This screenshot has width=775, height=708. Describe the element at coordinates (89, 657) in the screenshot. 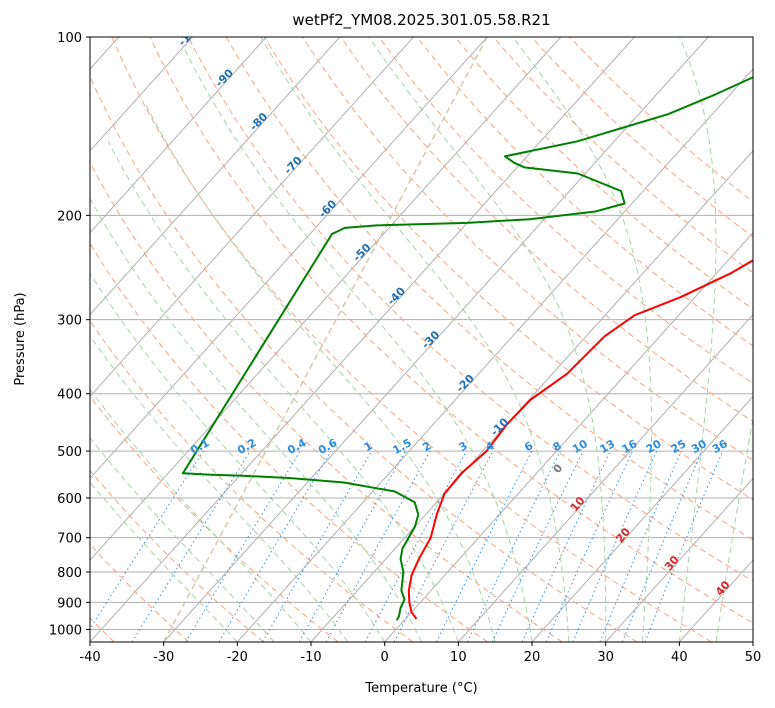

I see `x-tick-label: -40` at that location.